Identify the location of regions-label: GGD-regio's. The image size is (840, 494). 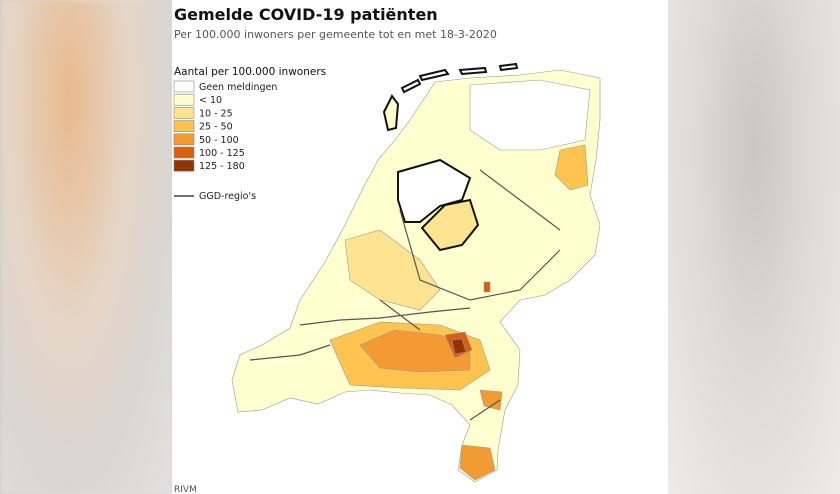
(227, 196).